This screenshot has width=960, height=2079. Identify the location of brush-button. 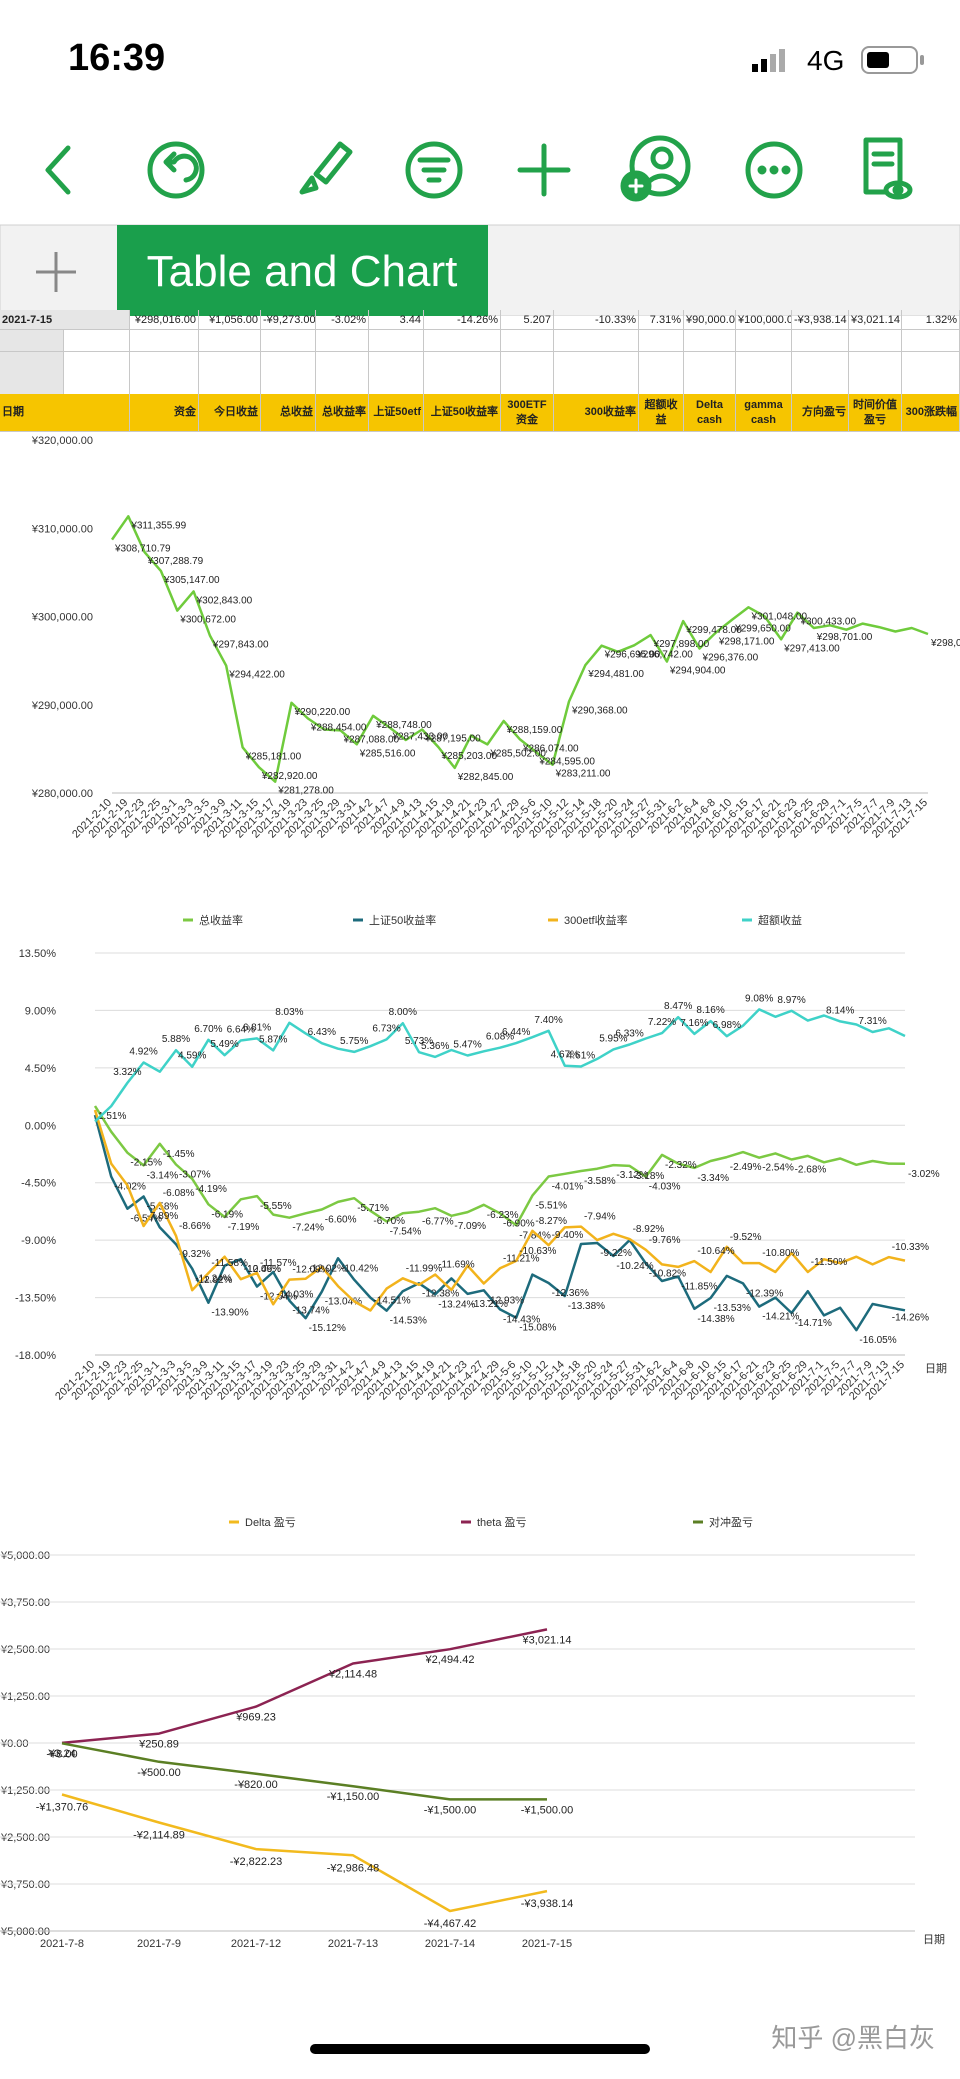
(326, 168).